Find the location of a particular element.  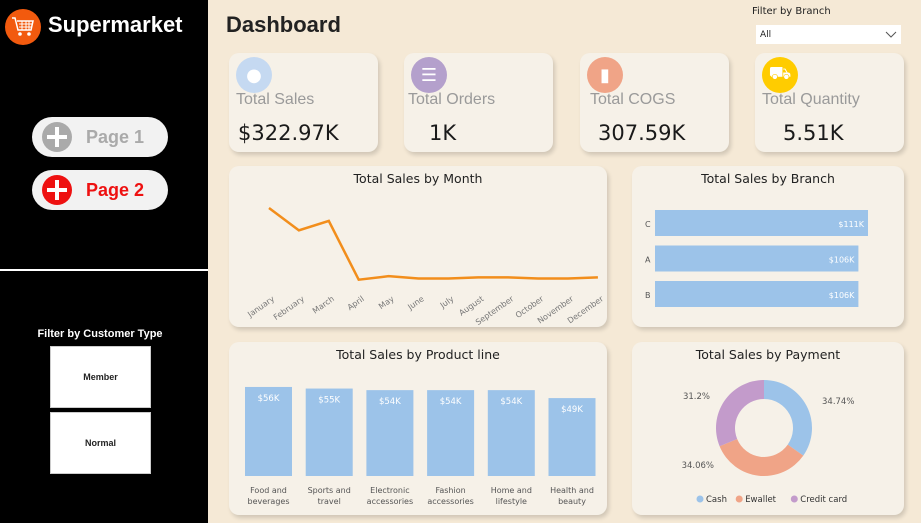

page-title: Dashboard is located at coordinates (283, 24).